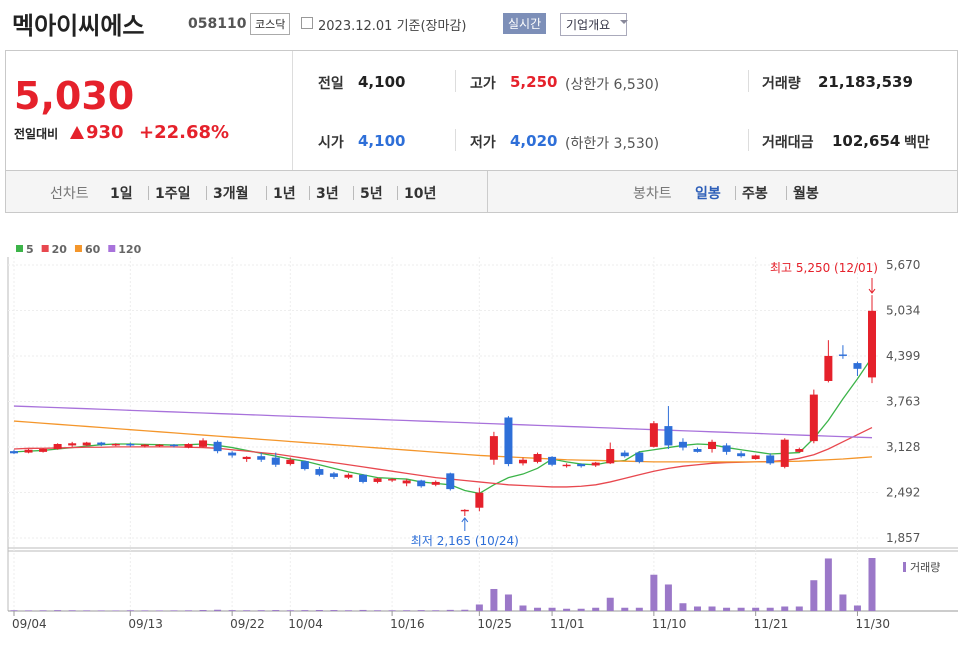 The height and width of the screenshot is (651, 958). Describe the element at coordinates (270, 24) in the screenshot. I see `market-badge: 코스닥` at that location.